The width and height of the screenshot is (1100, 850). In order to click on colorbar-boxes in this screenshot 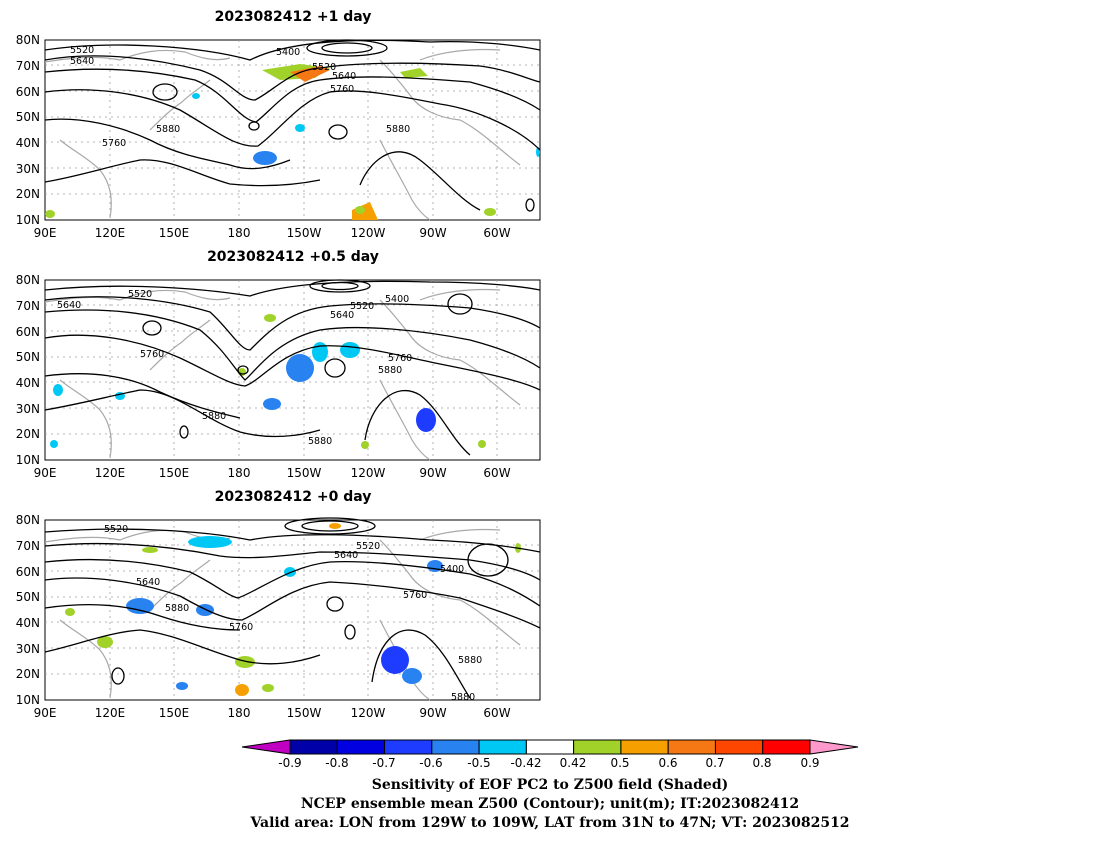, I will do `click(550, 747)`.